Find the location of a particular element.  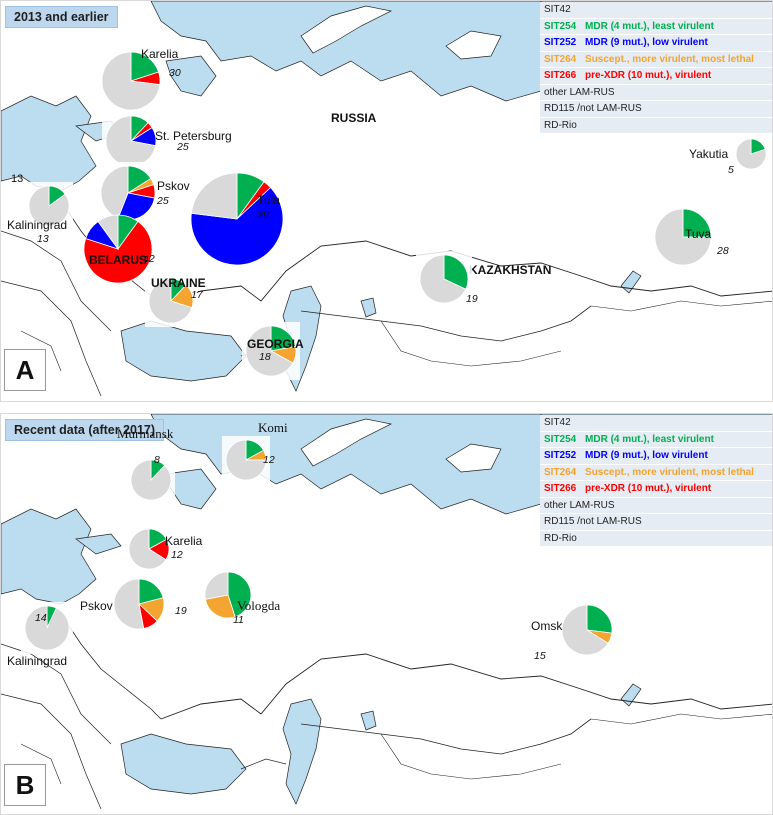

region-label-murmansk: Murmansk is located at coordinates (145, 433).